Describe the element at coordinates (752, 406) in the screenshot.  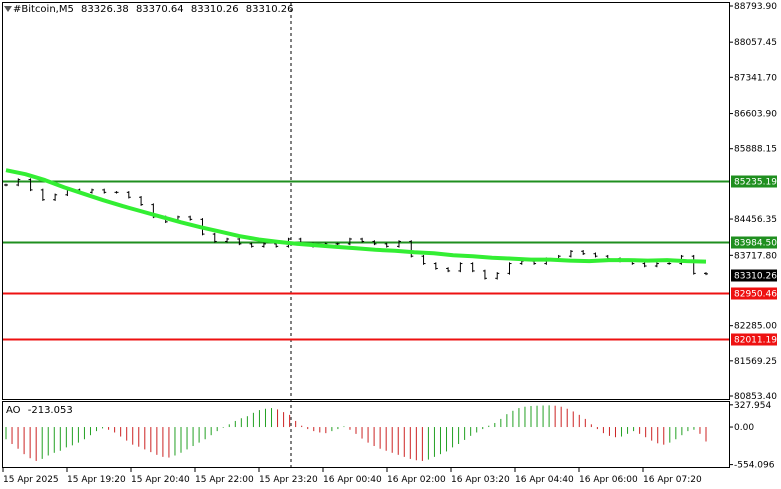
I see `ao-tick-label: 327.954` at that location.